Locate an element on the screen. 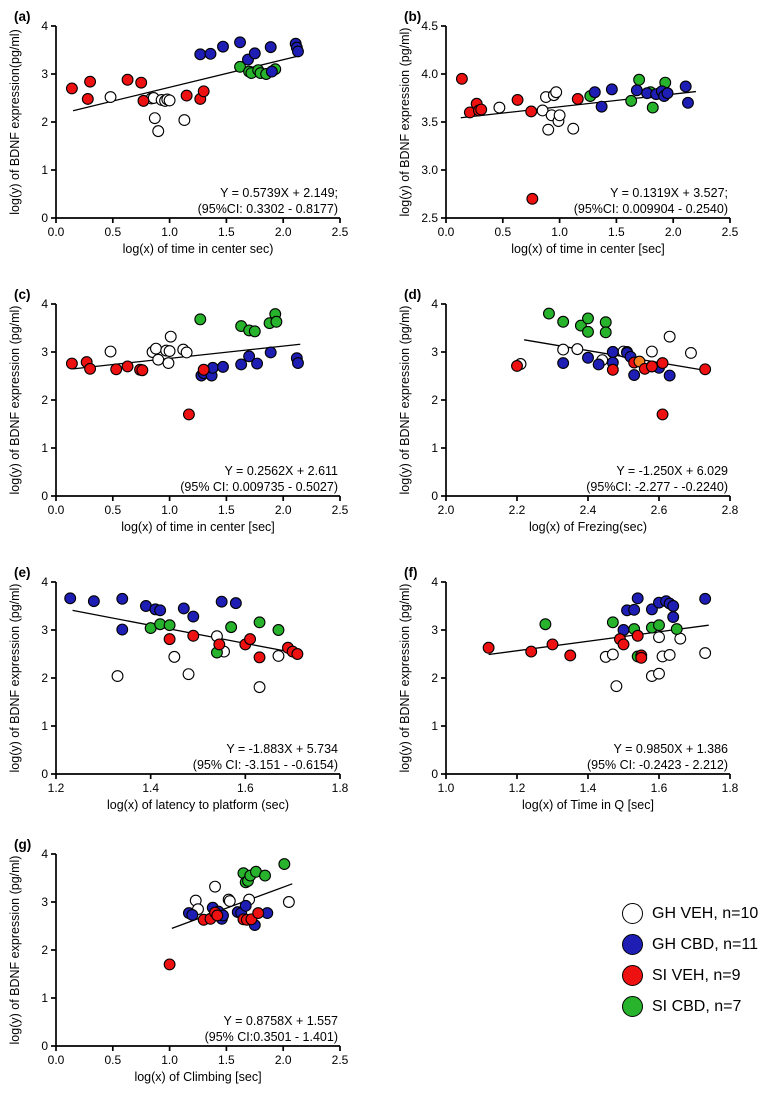 This screenshot has width=780, height=1100. x-tick-label: 1.4 is located at coordinates (150, 788).